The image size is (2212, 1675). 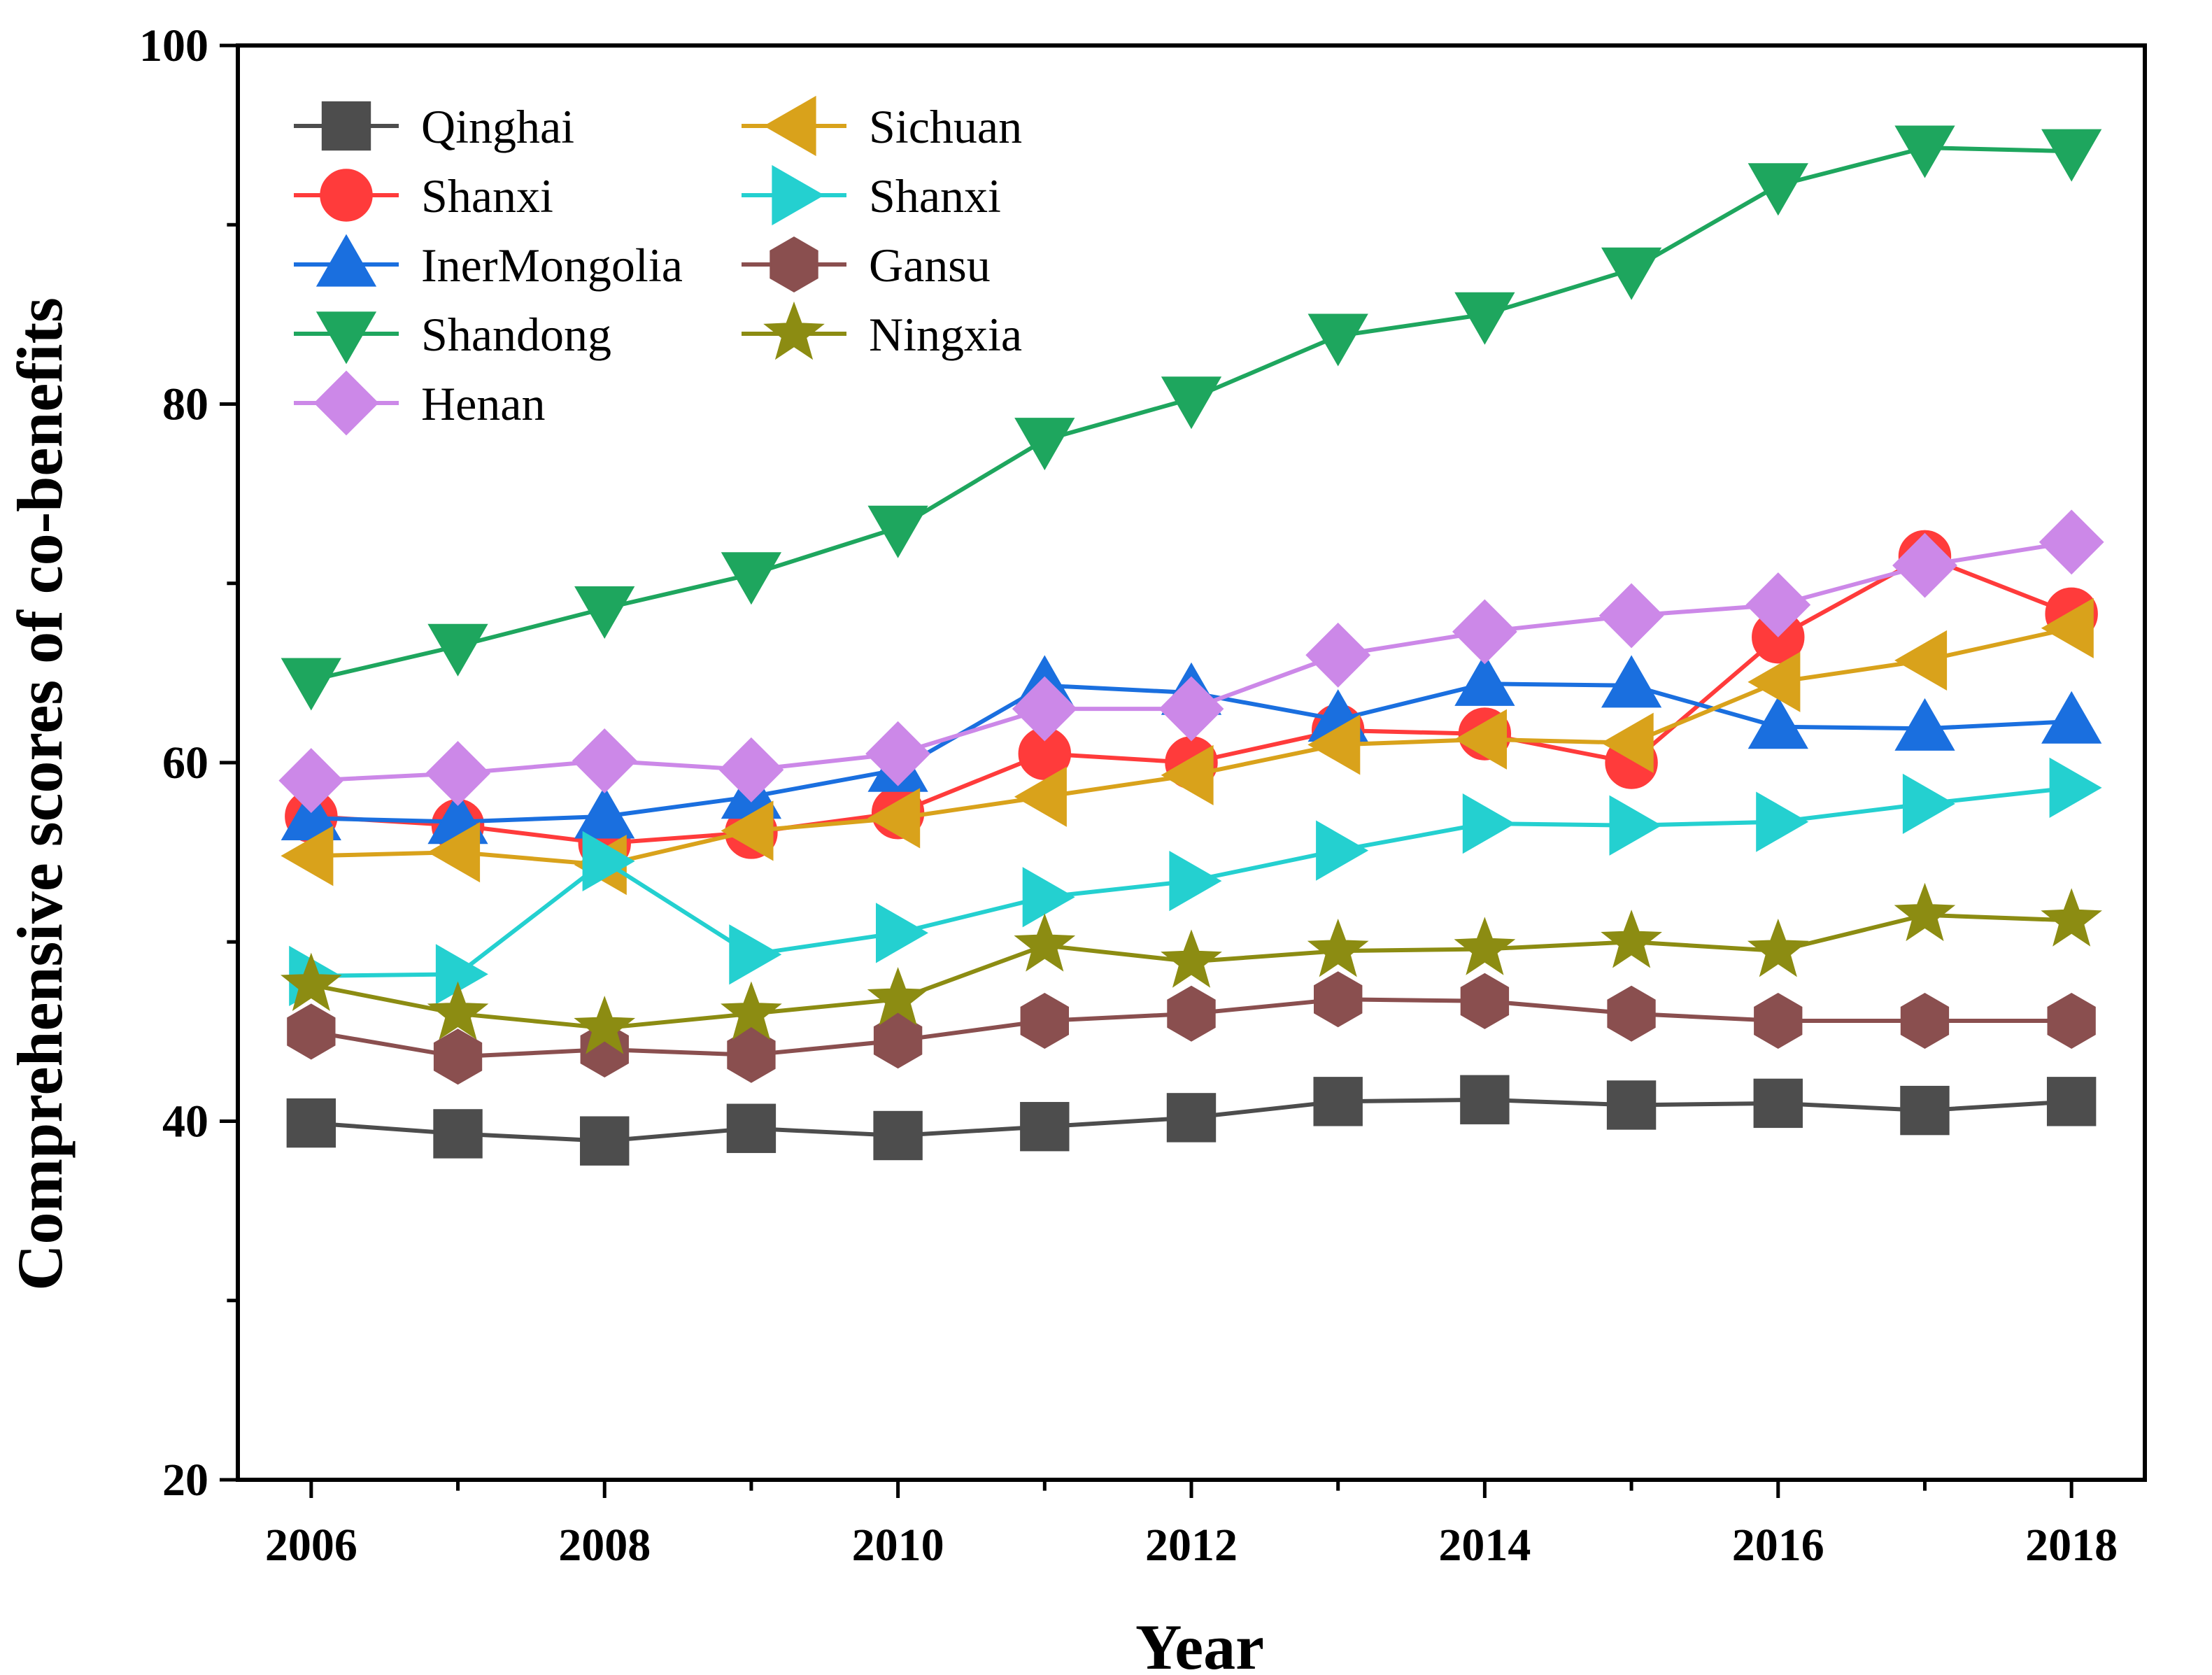 What do you see at coordinates (311, 1546) in the screenshot?
I see `x-tick-label: 2006` at bounding box center [311, 1546].